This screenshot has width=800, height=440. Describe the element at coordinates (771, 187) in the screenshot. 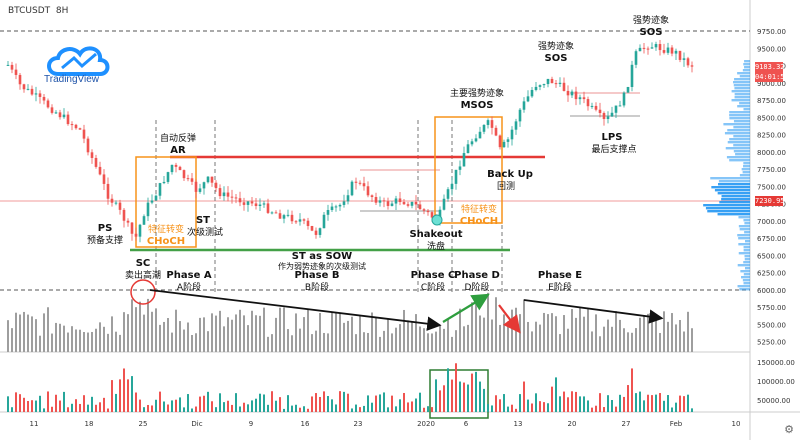

I see `price-tick: 7500.00` at that location.